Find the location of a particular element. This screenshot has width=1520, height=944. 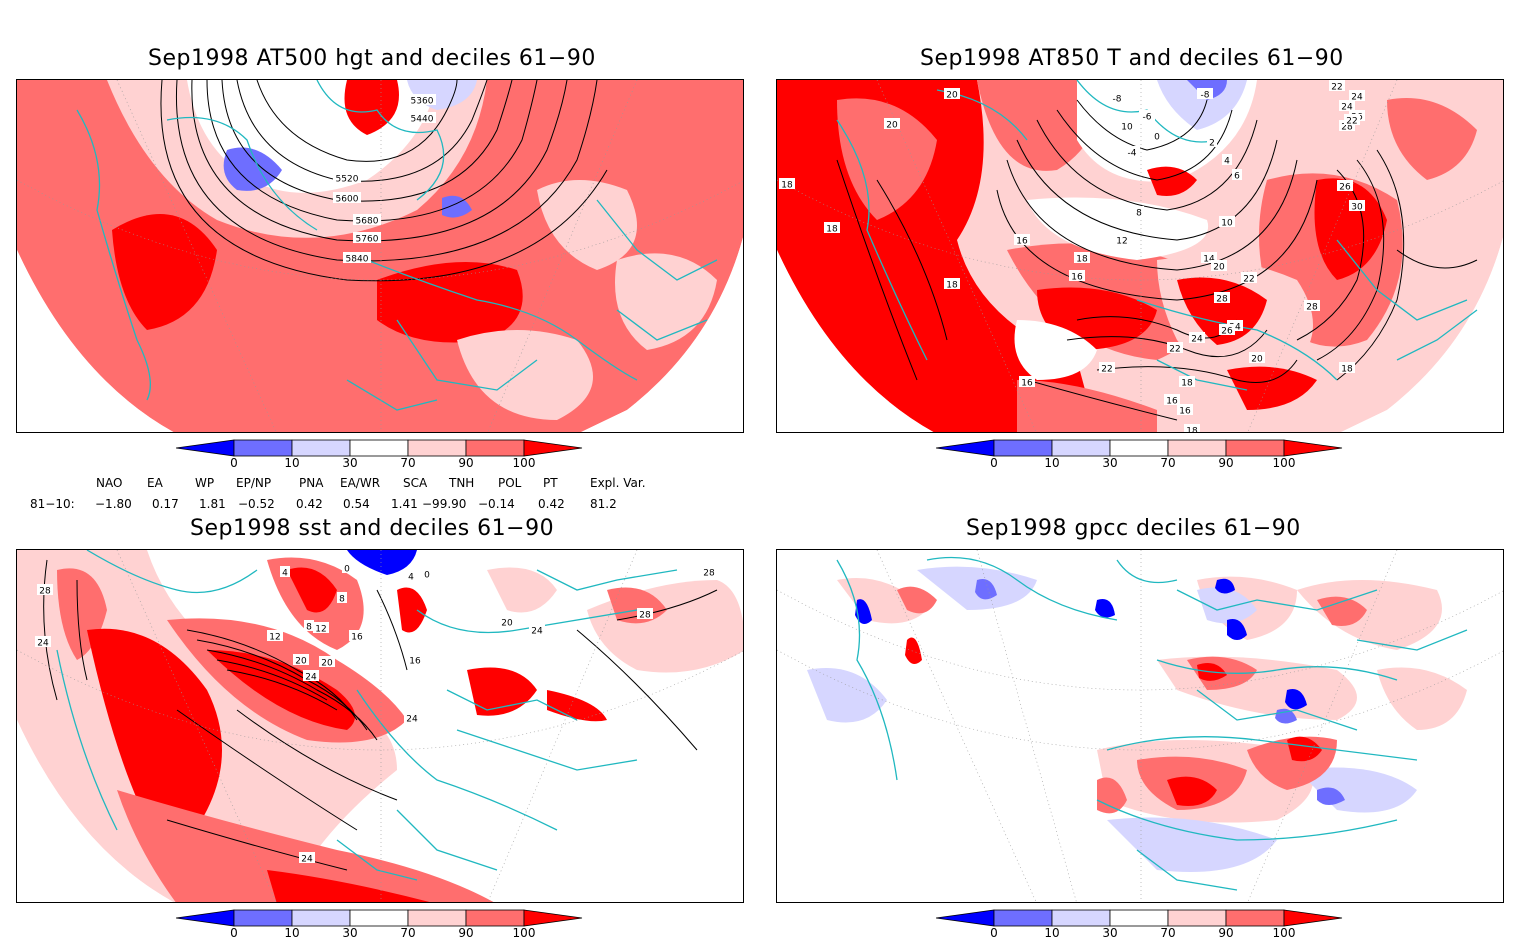

contour-label: 26 is located at coordinates (1227, 332).